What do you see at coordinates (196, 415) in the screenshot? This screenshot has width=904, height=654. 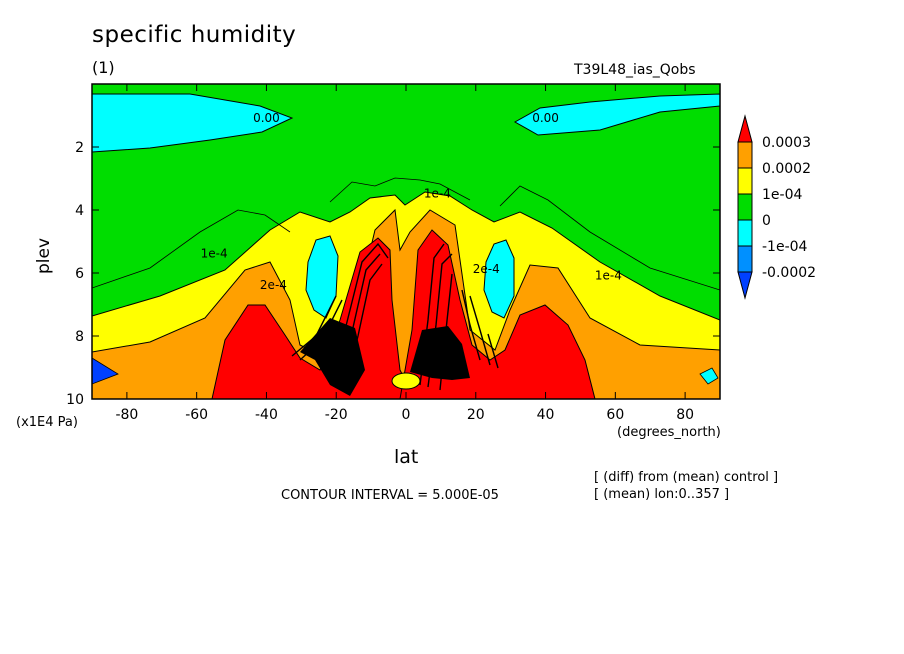 I see `x-tick-label: -60` at bounding box center [196, 415].